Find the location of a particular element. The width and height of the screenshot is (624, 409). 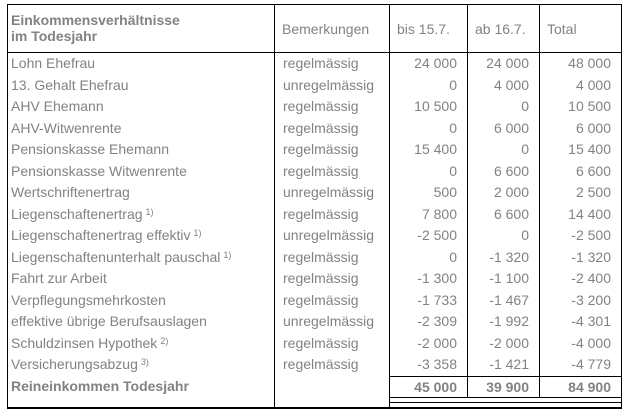

double-rule-top is located at coordinates (314, 400).